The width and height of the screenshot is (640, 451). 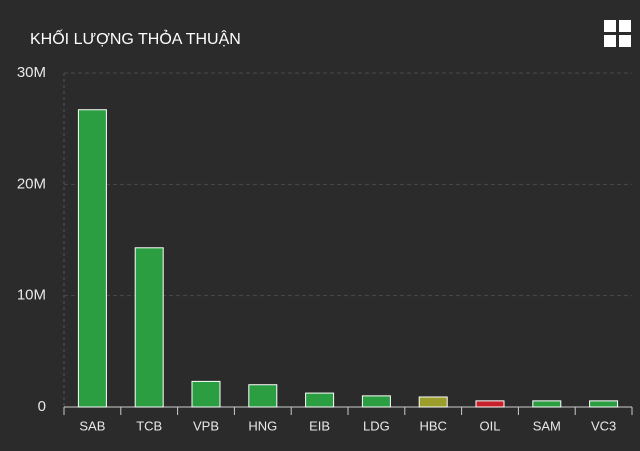 I want to click on x-tick-label: VPB, so click(x=206, y=425).